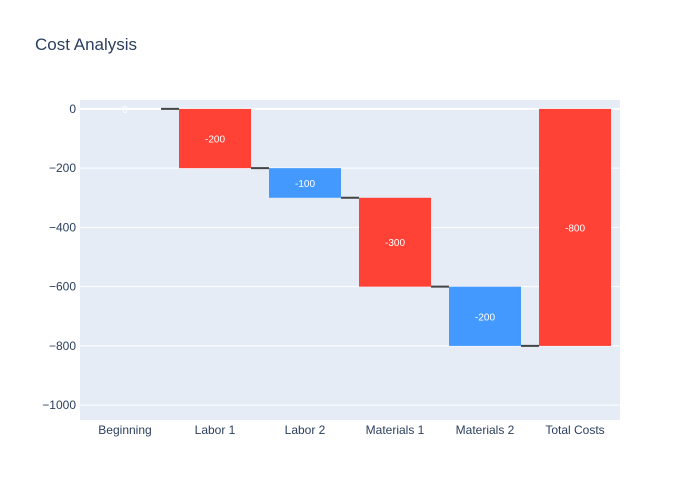 The width and height of the screenshot is (700, 500). I want to click on x-tick-label: Materials 2, so click(485, 430).